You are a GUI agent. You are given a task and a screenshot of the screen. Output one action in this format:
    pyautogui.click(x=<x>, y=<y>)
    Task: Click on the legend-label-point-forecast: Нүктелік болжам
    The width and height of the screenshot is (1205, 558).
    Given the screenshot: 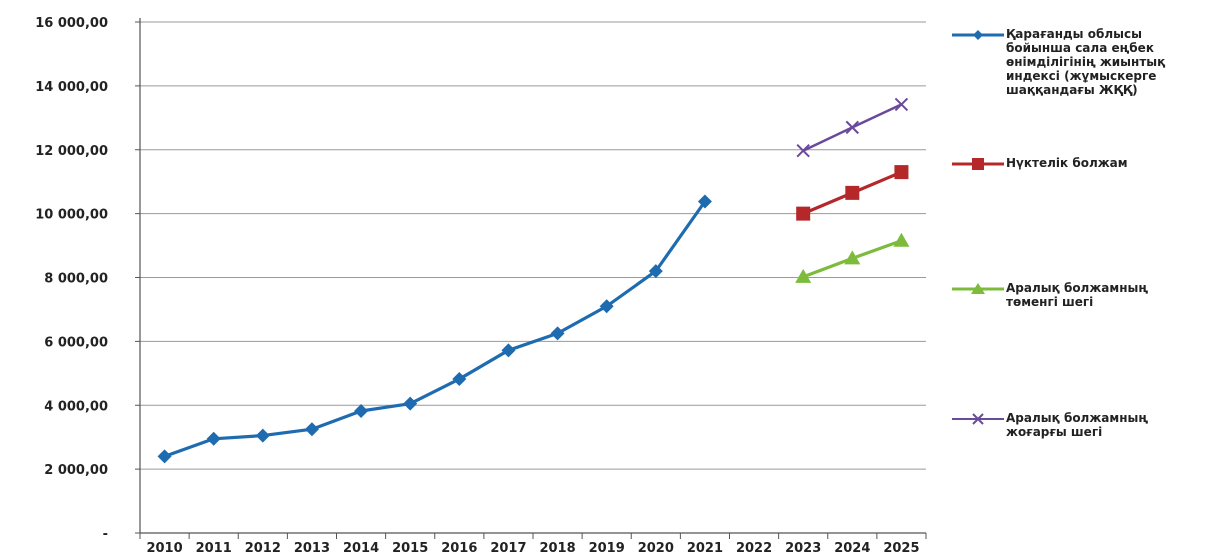 What is the action you would take?
    pyautogui.click(x=1067, y=163)
    